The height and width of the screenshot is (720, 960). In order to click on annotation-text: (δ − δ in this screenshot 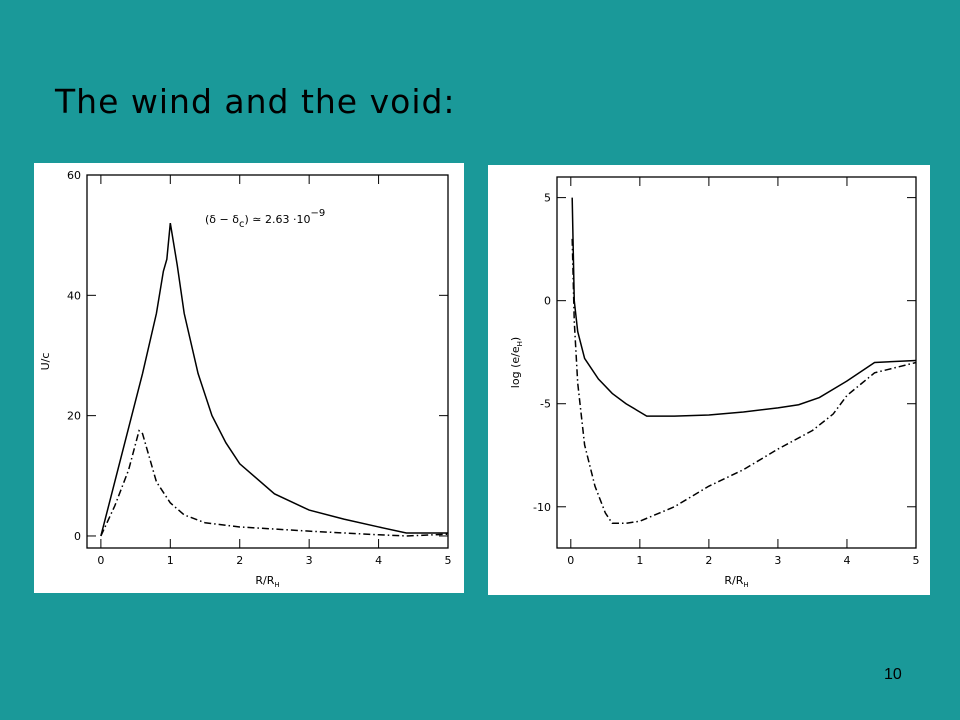, I will do `click(222, 219)`.